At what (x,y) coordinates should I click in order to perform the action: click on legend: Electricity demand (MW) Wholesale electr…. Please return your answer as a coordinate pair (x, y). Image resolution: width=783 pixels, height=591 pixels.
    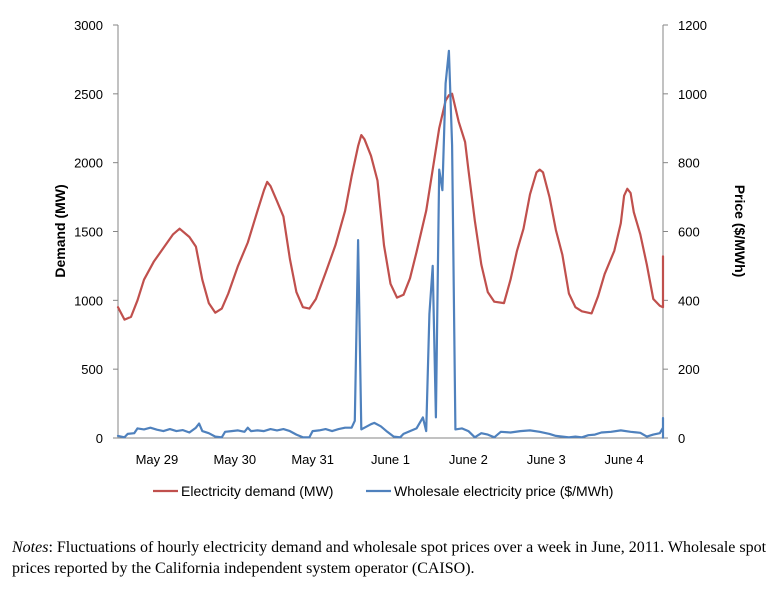
    Looking at the image, I should click on (383, 491).